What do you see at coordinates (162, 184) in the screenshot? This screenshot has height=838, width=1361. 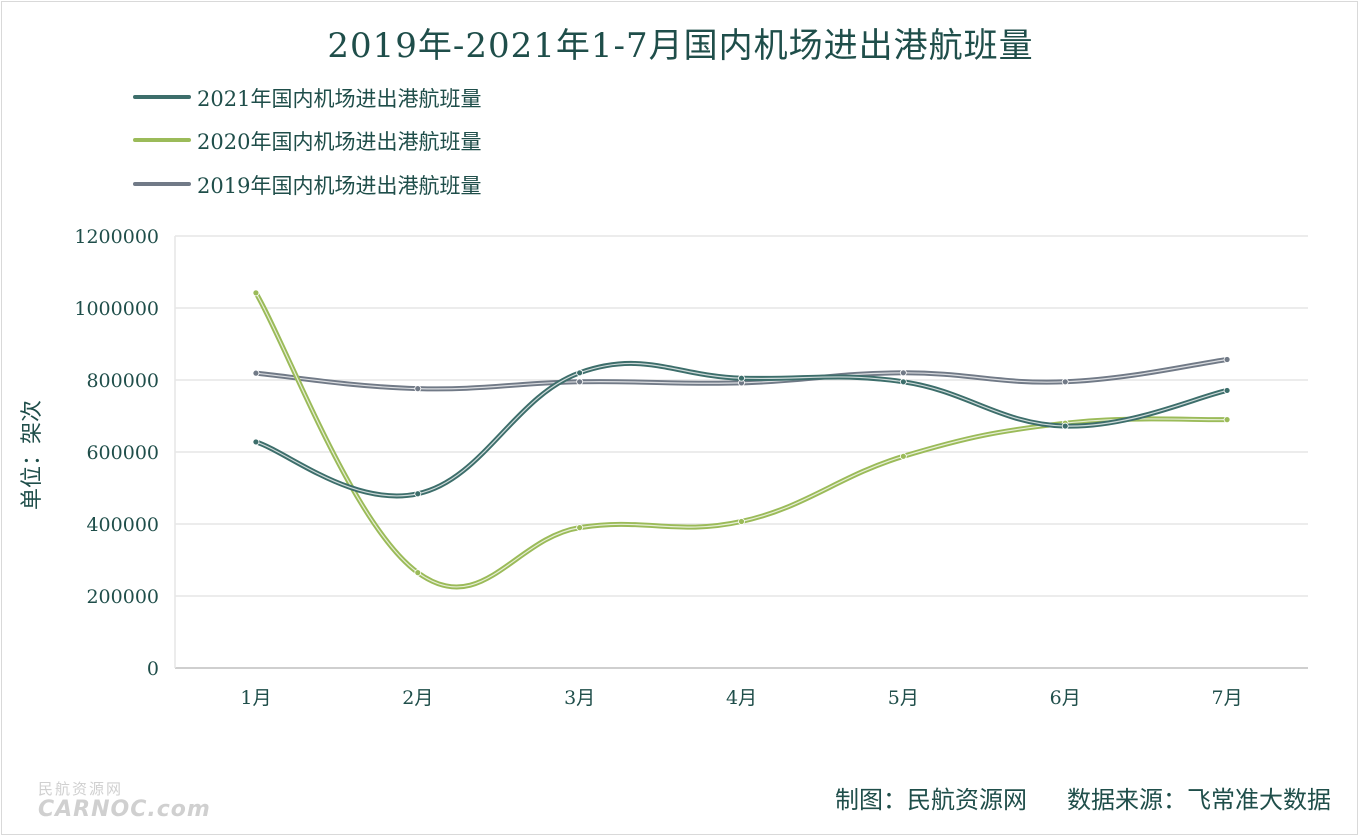 I see `legend-swatch-2019` at bounding box center [162, 184].